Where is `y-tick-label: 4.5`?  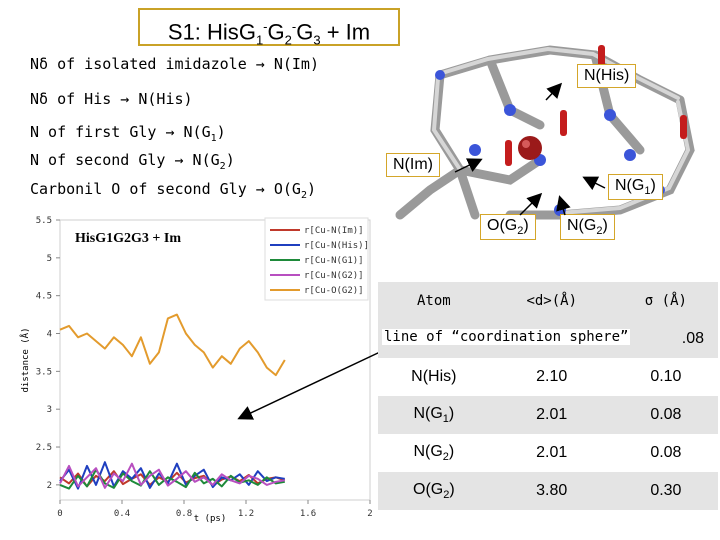
y-tick-label: 4.5 is located at coordinates (44, 297).